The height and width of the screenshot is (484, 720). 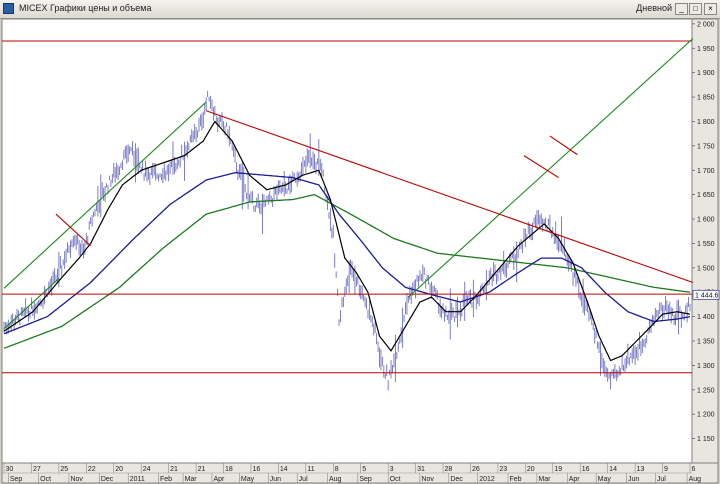 What do you see at coordinates (706, 415) in the screenshot?
I see `y-tick-label: 1 200` at bounding box center [706, 415].